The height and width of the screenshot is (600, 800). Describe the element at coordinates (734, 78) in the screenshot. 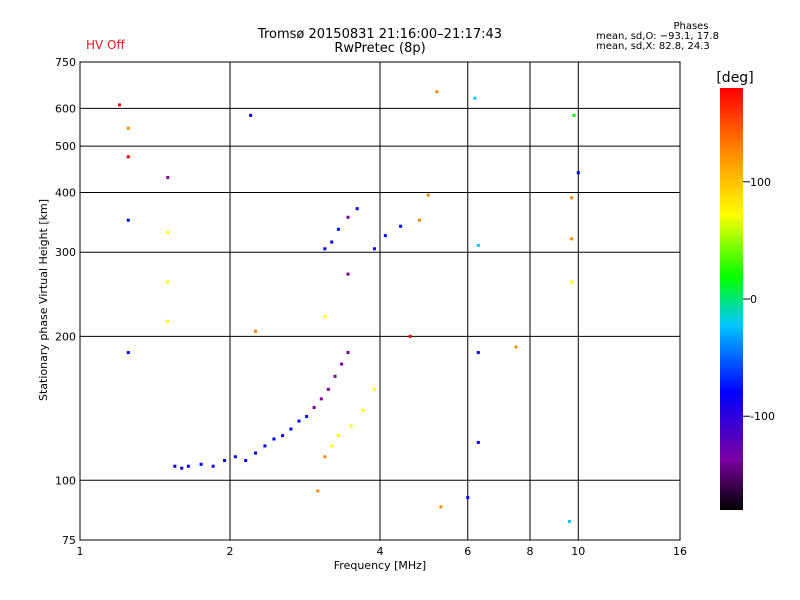

I see `colorbar-label: [deg]` at that location.